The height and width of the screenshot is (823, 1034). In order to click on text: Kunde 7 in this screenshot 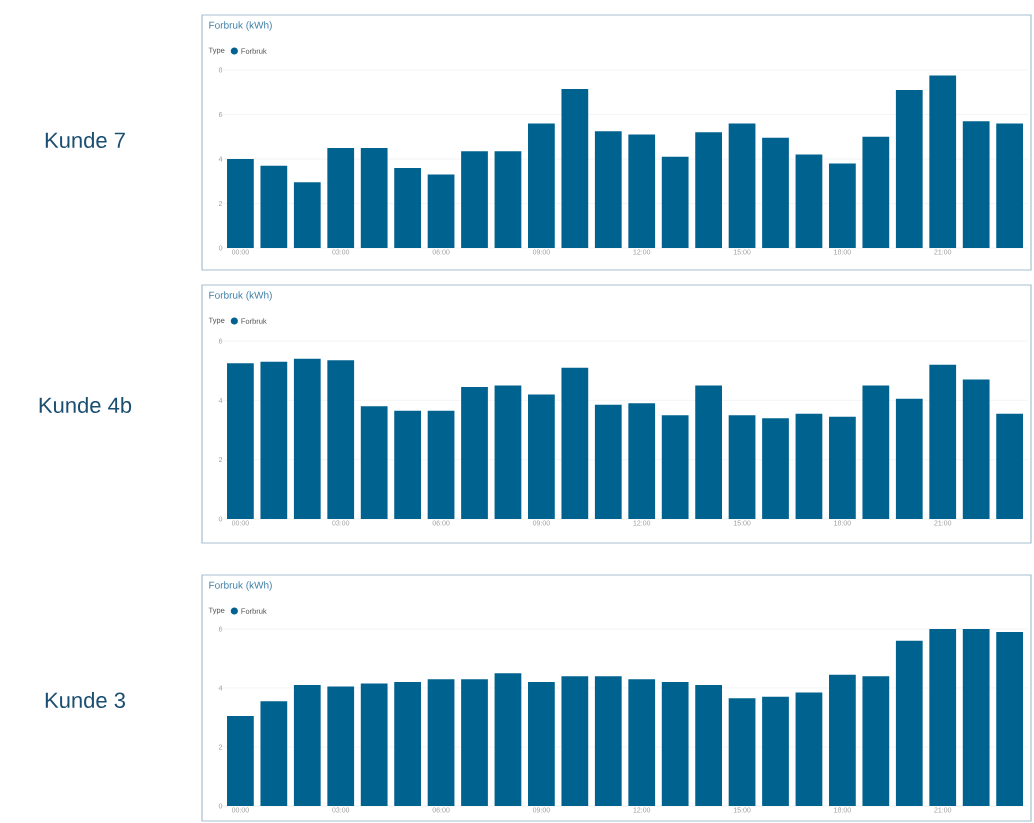, I will do `click(85, 140)`.